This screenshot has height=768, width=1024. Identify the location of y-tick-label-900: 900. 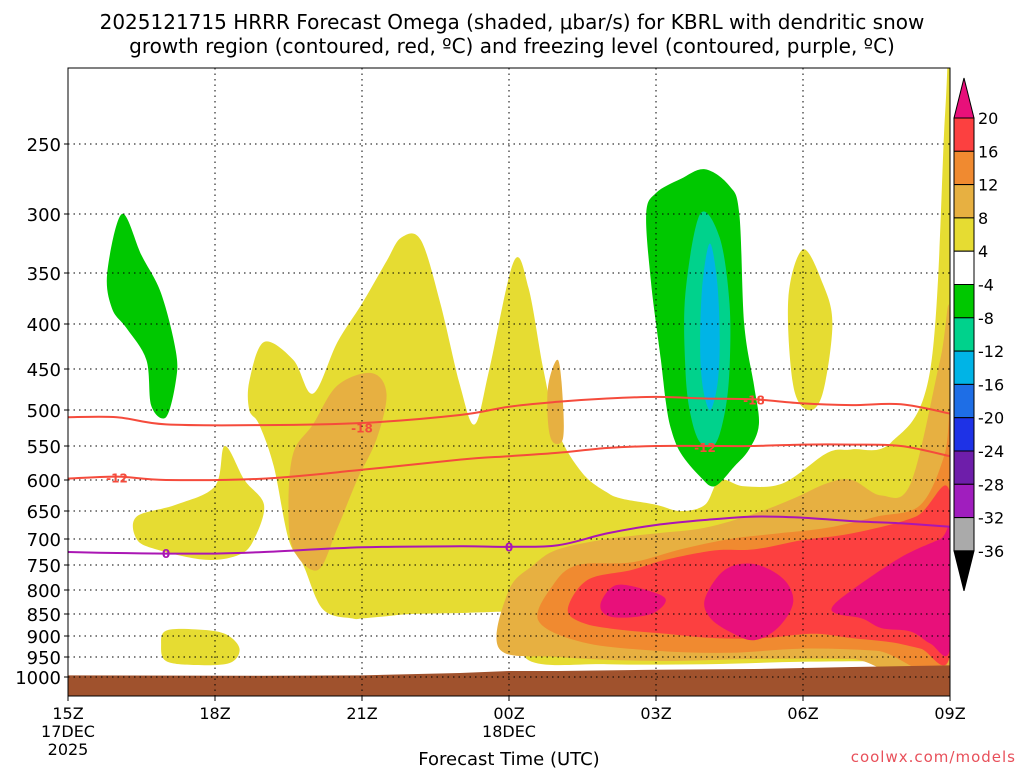
(44, 637).